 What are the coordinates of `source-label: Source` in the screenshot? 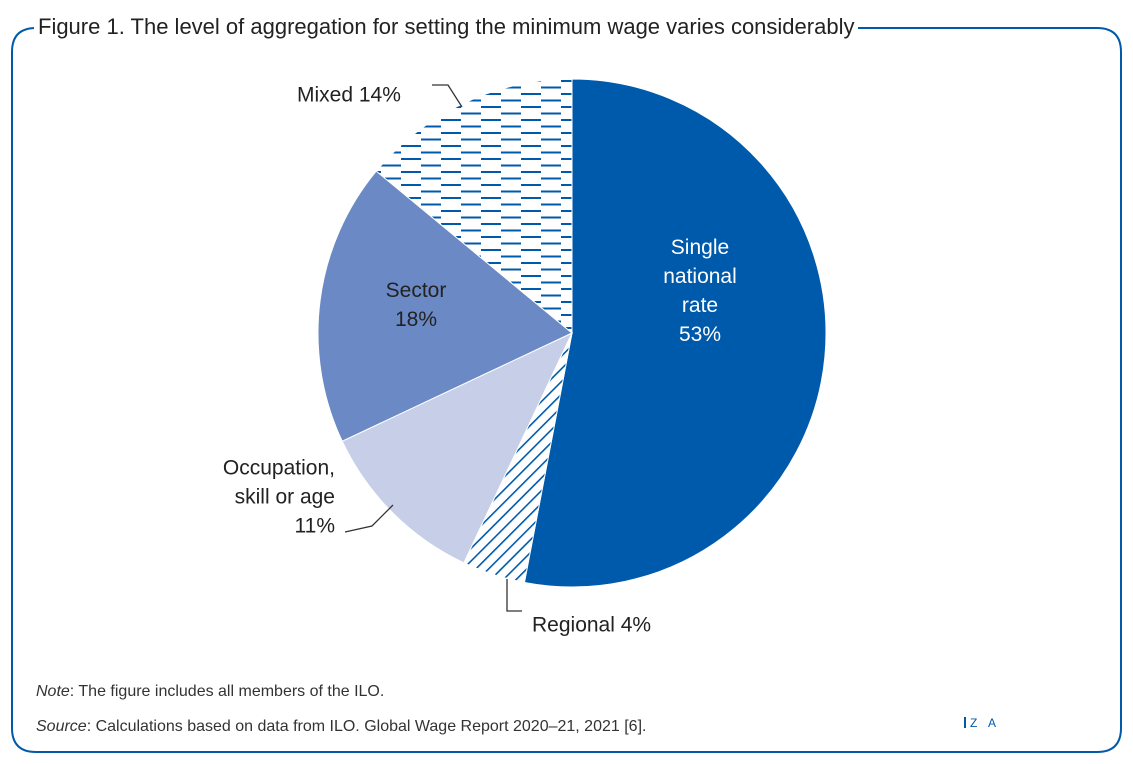 It's located at (61, 726).